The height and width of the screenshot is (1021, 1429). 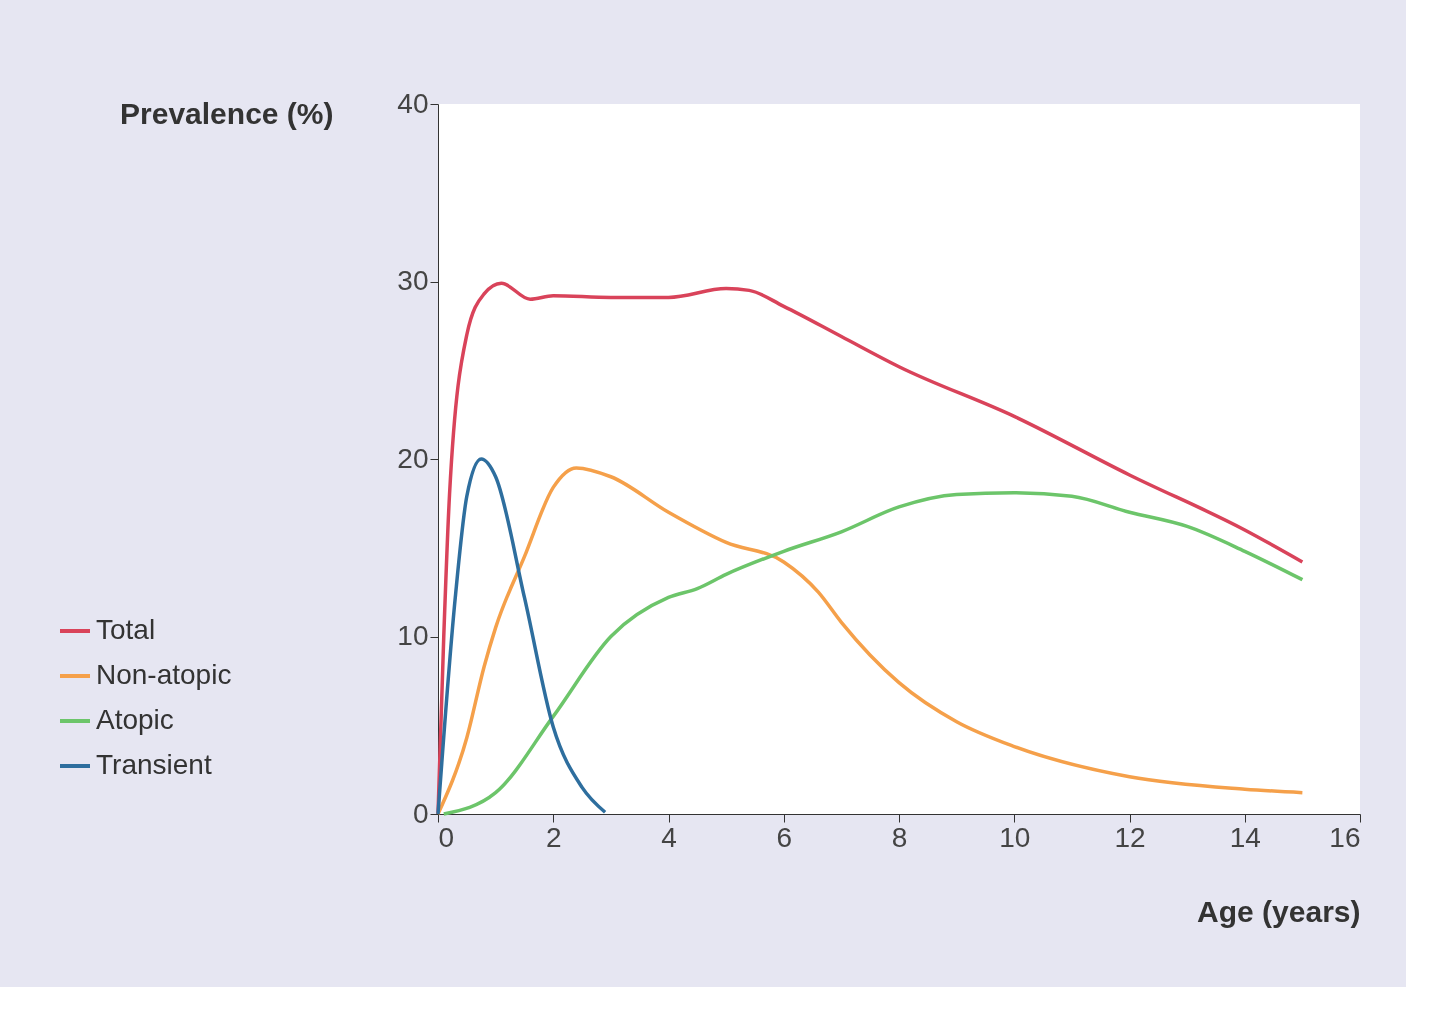 What do you see at coordinates (420, 813) in the screenshot?
I see `y-tick-label: 0` at bounding box center [420, 813].